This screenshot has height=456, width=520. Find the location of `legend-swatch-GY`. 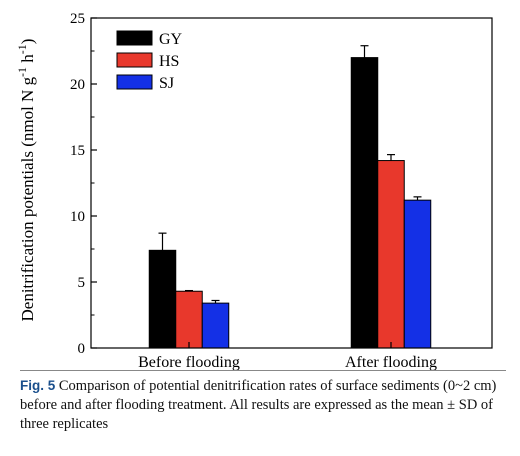

legend-swatch-GY is located at coordinates (134, 38).